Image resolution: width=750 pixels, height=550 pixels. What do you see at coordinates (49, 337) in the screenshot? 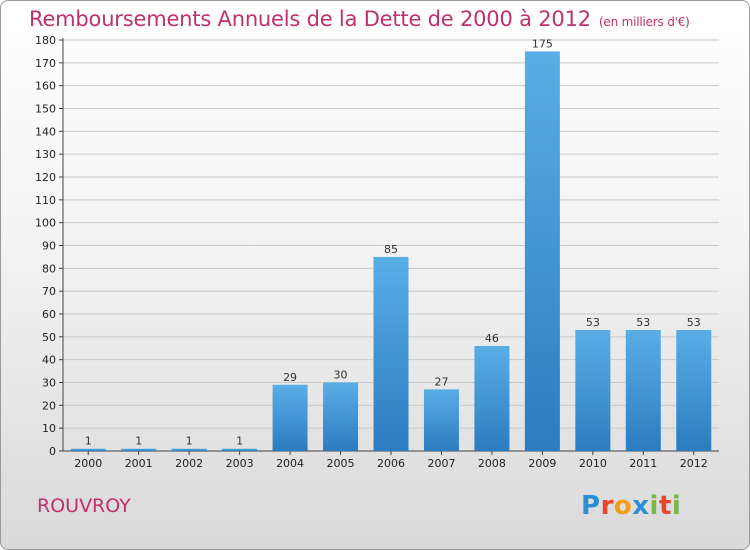
I see `y-tick-label: 50` at bounding box center [49, 337].